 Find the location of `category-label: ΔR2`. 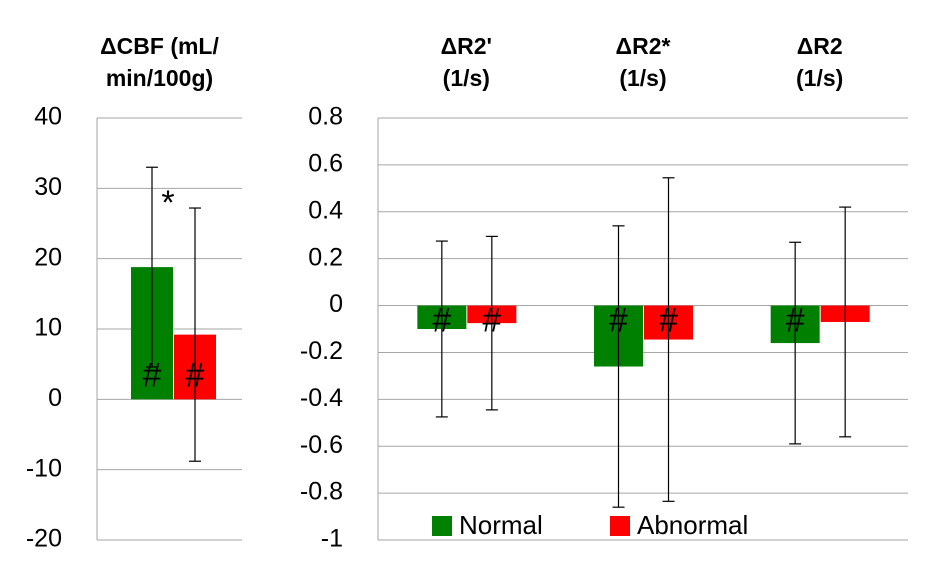

category-label: ΔR2 is located at coordinates (820, 46).